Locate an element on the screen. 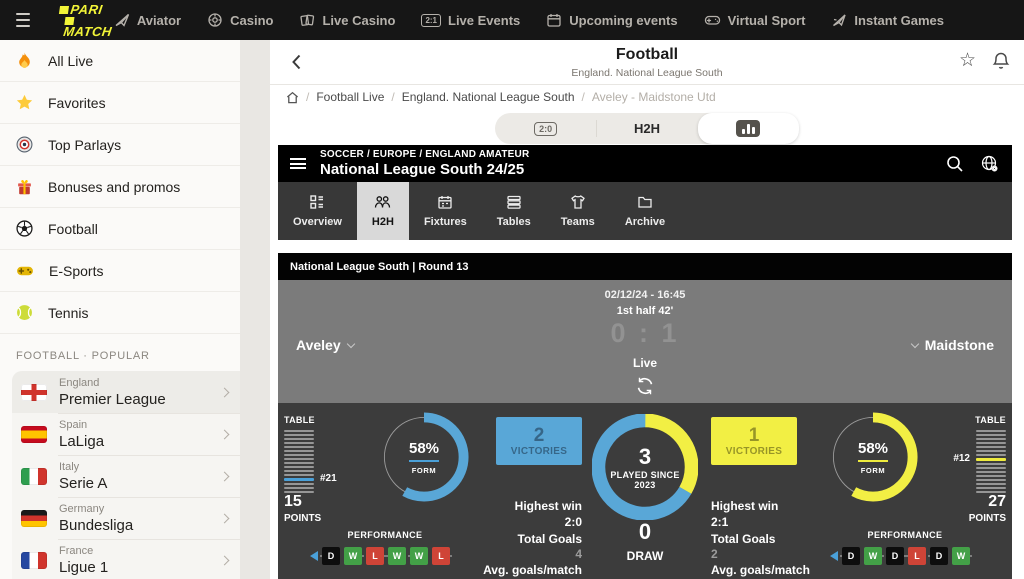  tab-stats is located at coordinates (748, 128).